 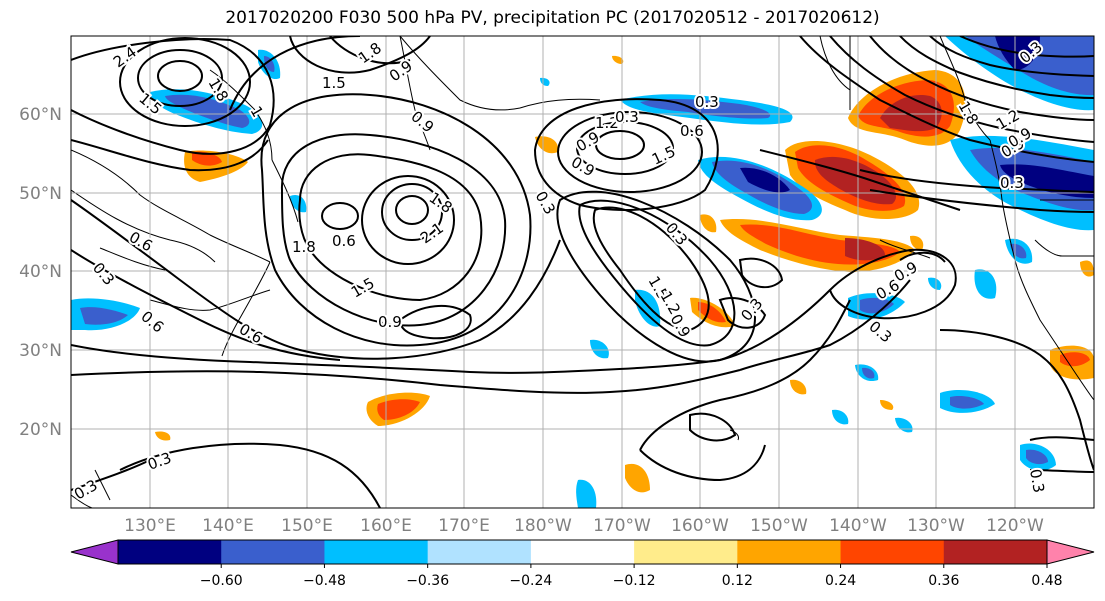 I want to click on lon-tick-label: 120°W, so click(x=1015, y=526).